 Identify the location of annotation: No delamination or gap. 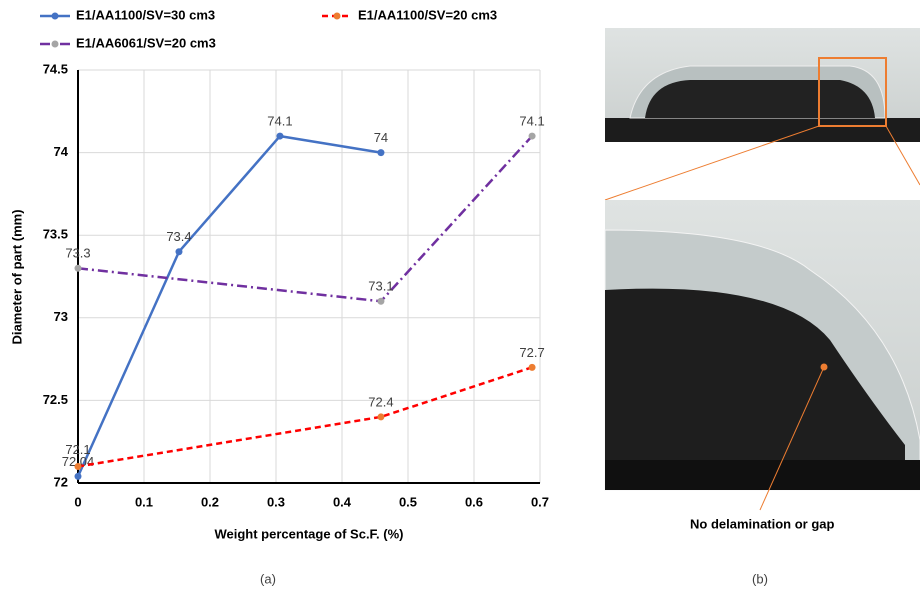
(762, 523).